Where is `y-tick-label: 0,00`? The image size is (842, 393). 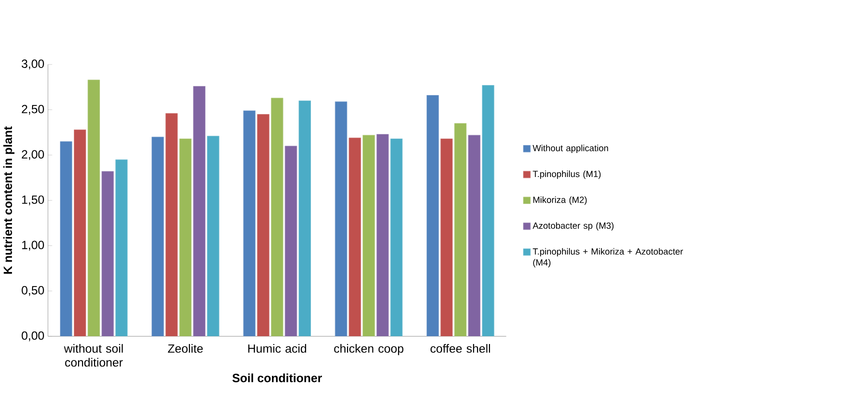
y-tick-label: 0,00 is located at coordinates (33, 336).